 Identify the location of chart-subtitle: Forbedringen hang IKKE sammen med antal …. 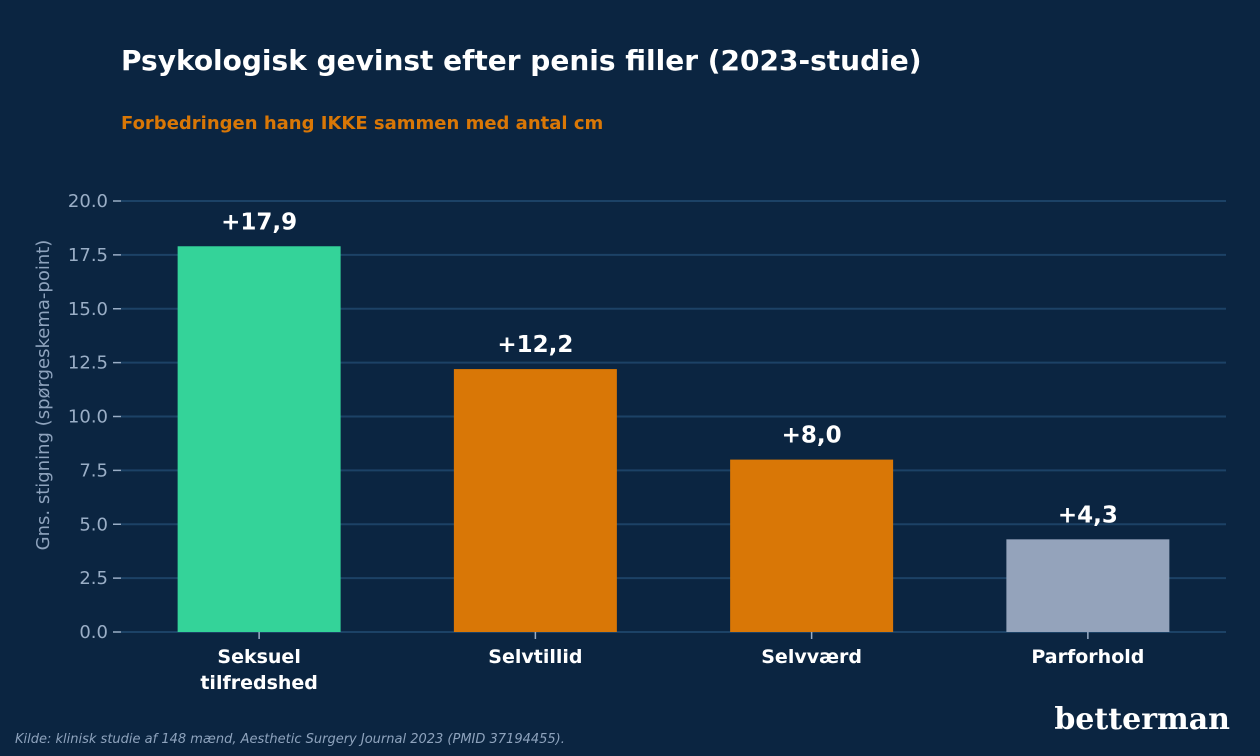
(362, 123).